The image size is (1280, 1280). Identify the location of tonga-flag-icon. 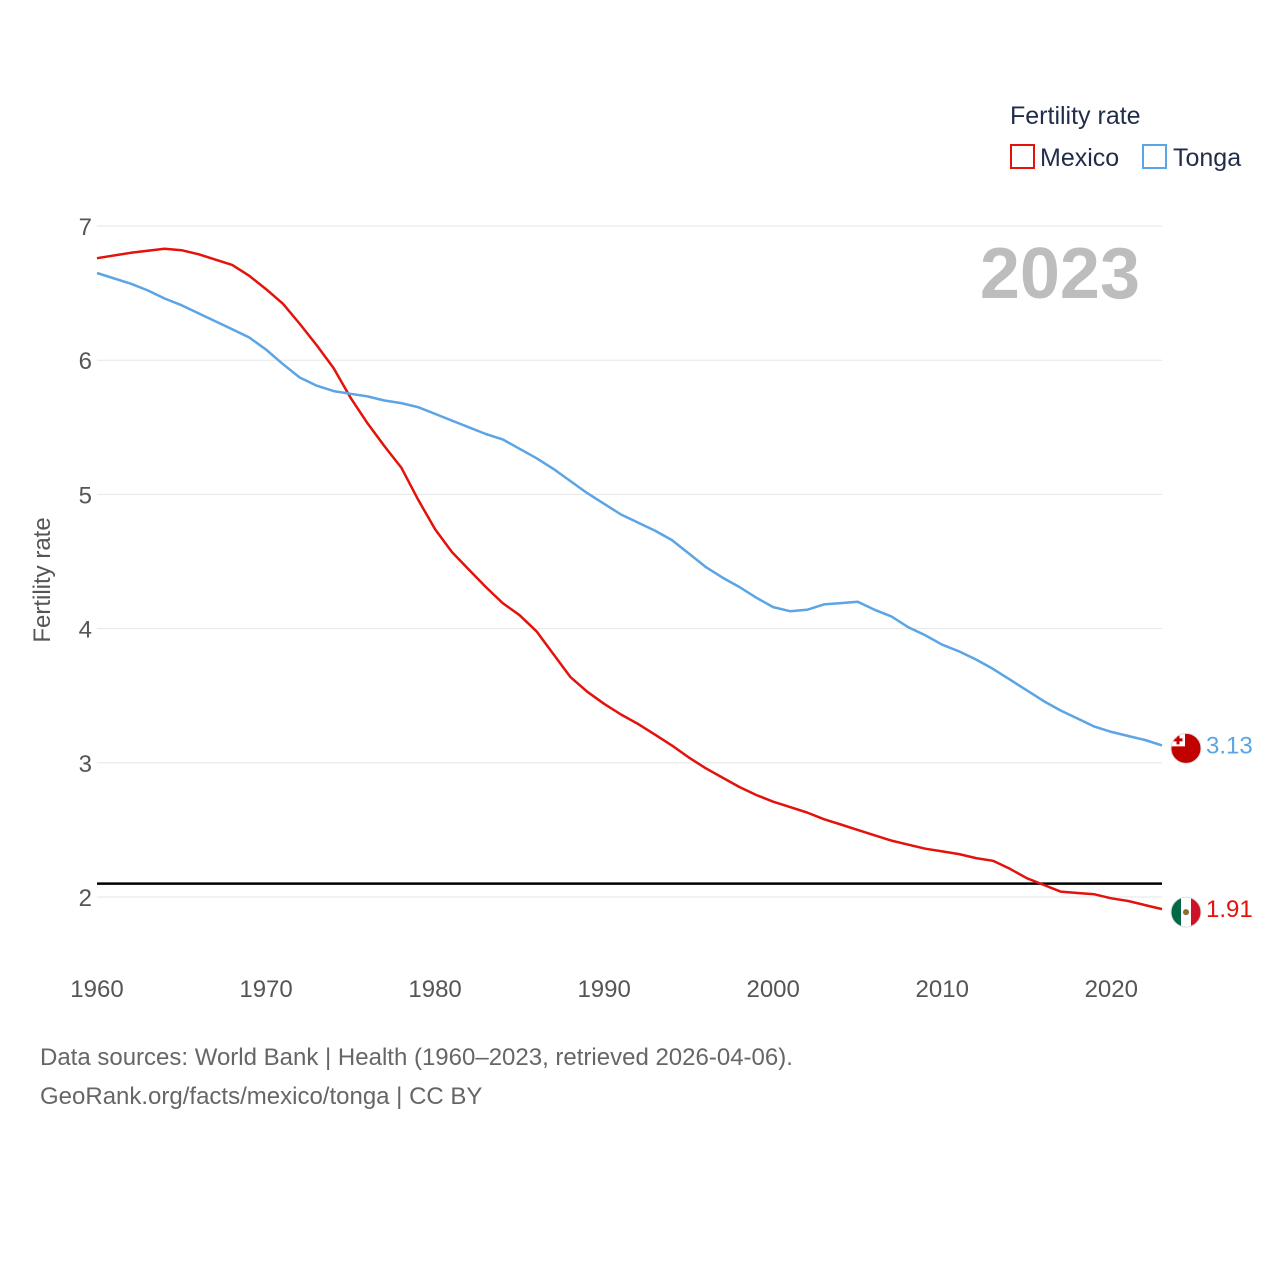
(1186, 748).